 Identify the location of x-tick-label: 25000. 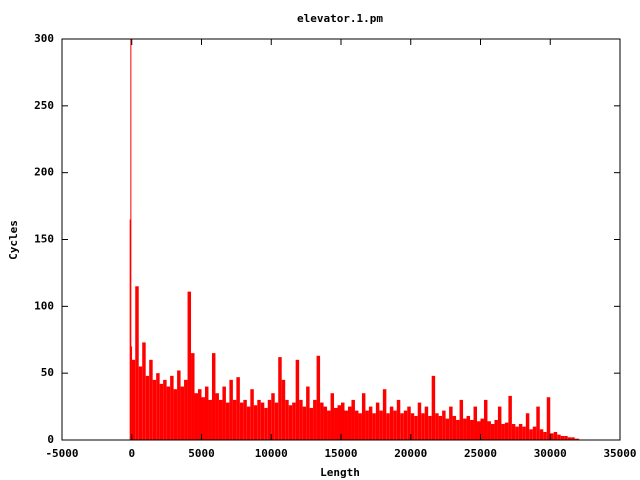
(480, 453).